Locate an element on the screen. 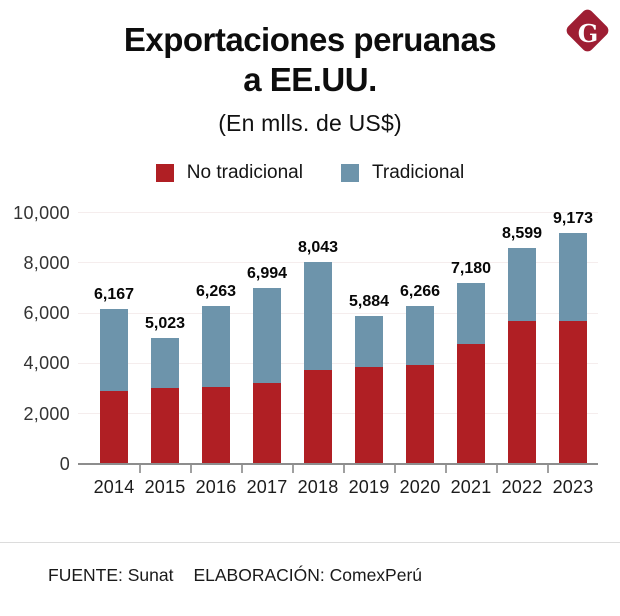 The image size is (620, 616). x-axis-label: 2015 is located at coordinates (165, 487).